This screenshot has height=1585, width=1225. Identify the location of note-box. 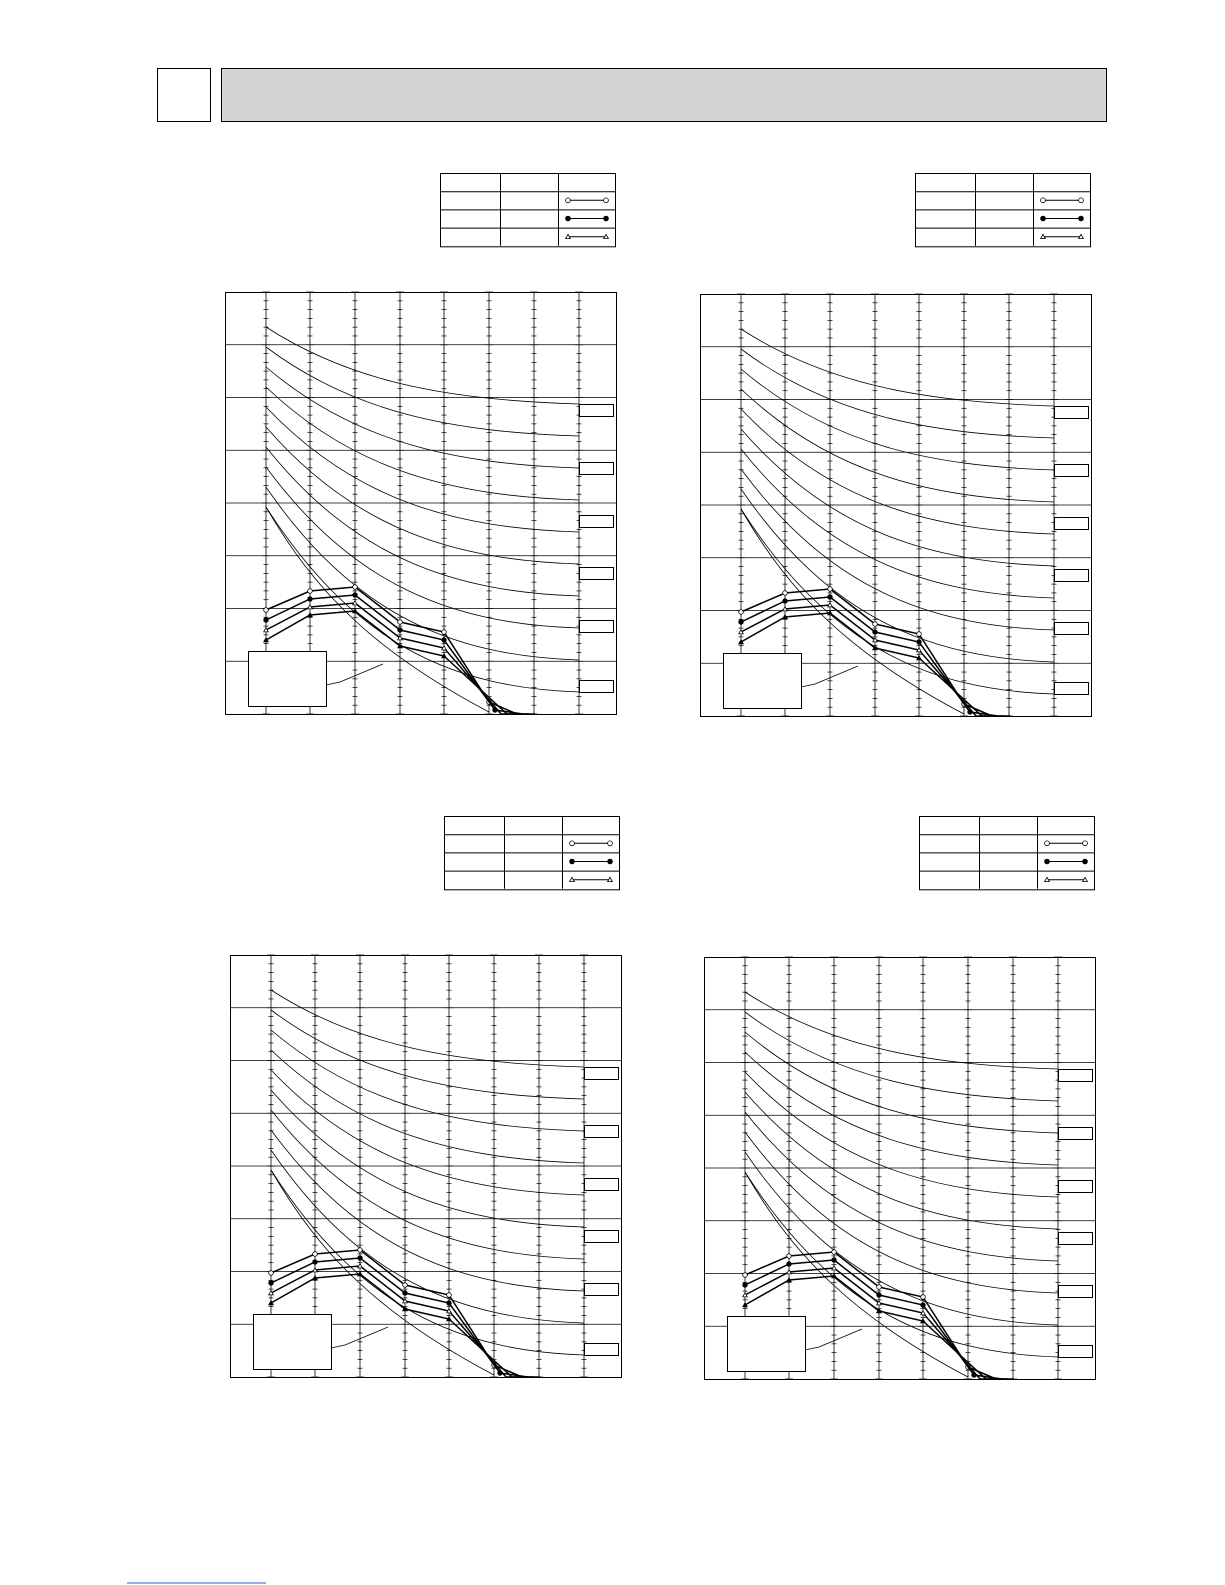
(287, 679).